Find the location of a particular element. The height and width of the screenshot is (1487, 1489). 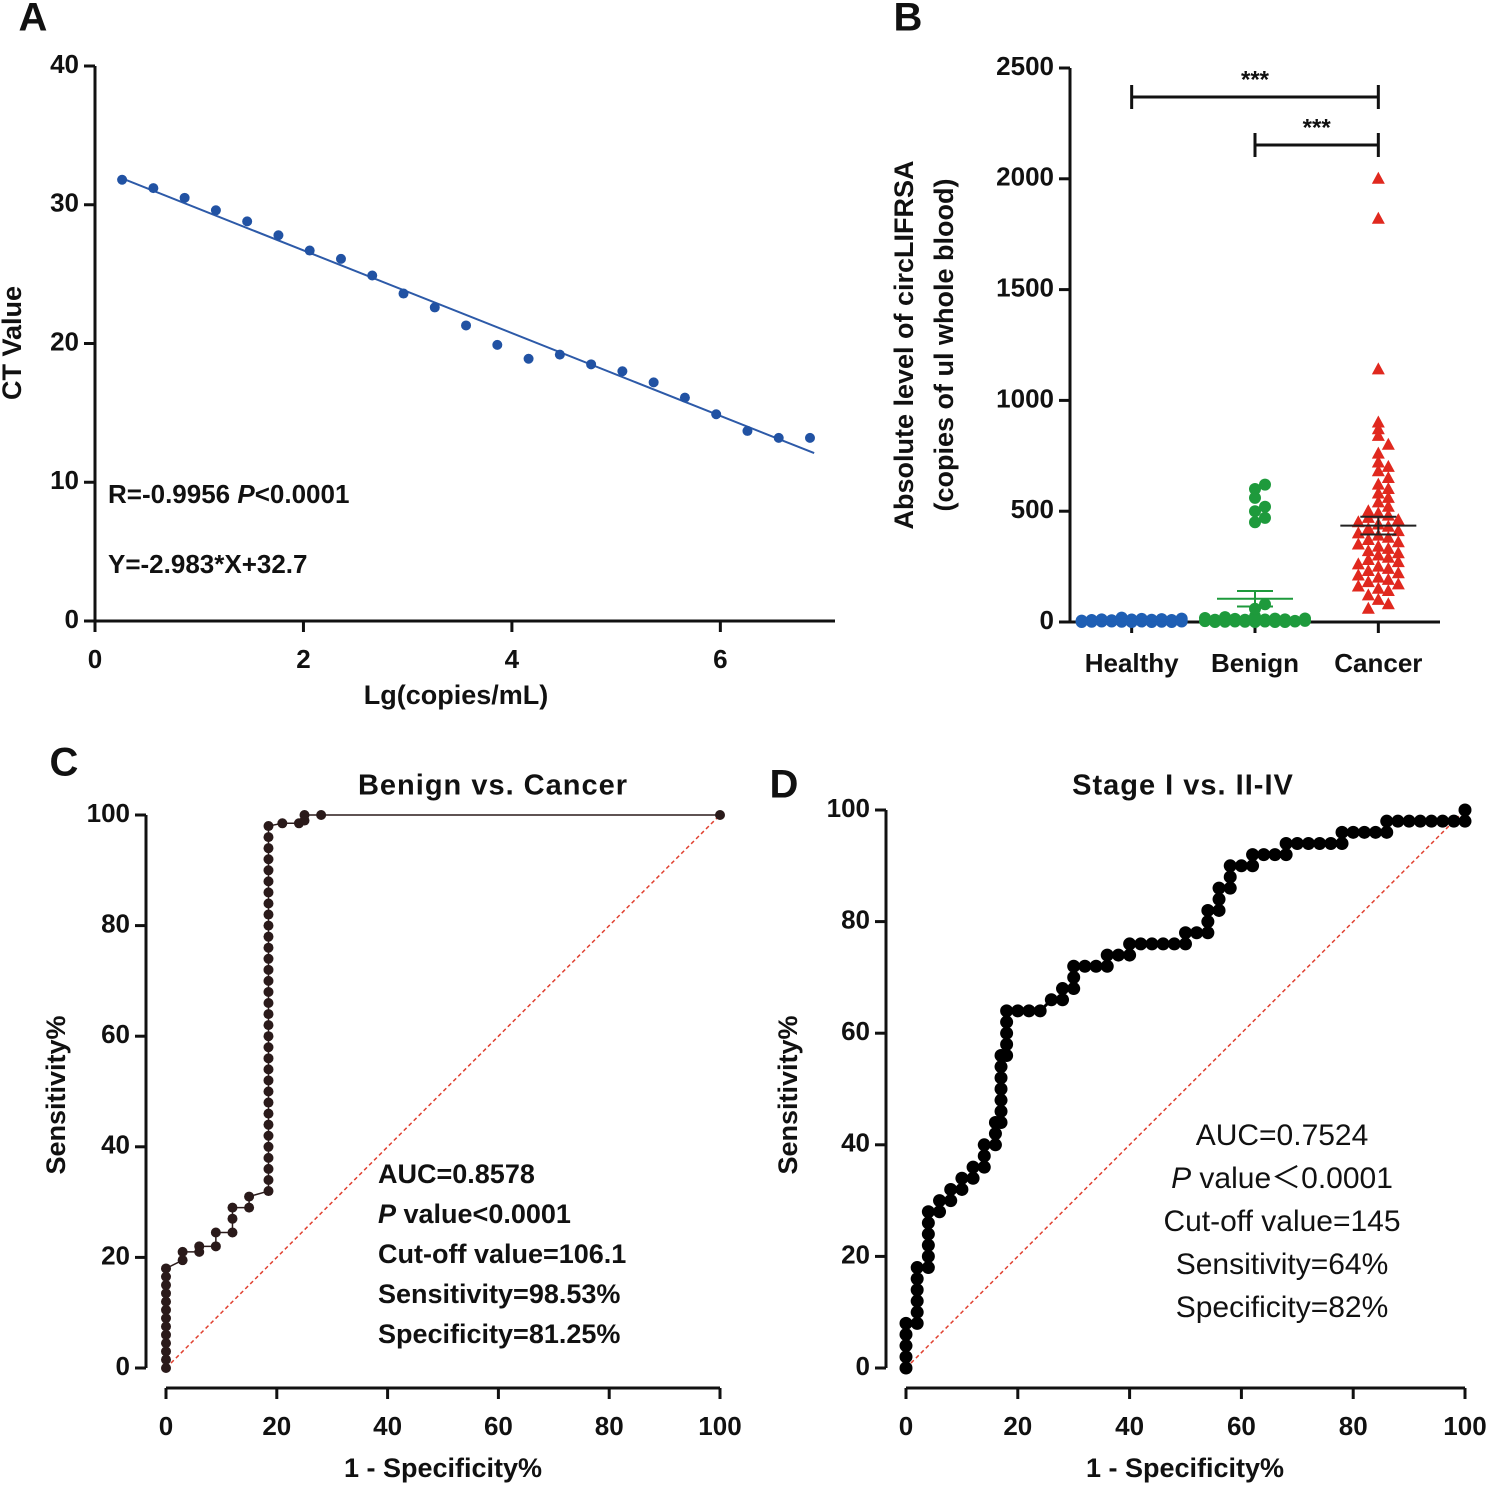

annotation-text: Y=-2.983*X+32.7 is located at coordinates (208, 564).